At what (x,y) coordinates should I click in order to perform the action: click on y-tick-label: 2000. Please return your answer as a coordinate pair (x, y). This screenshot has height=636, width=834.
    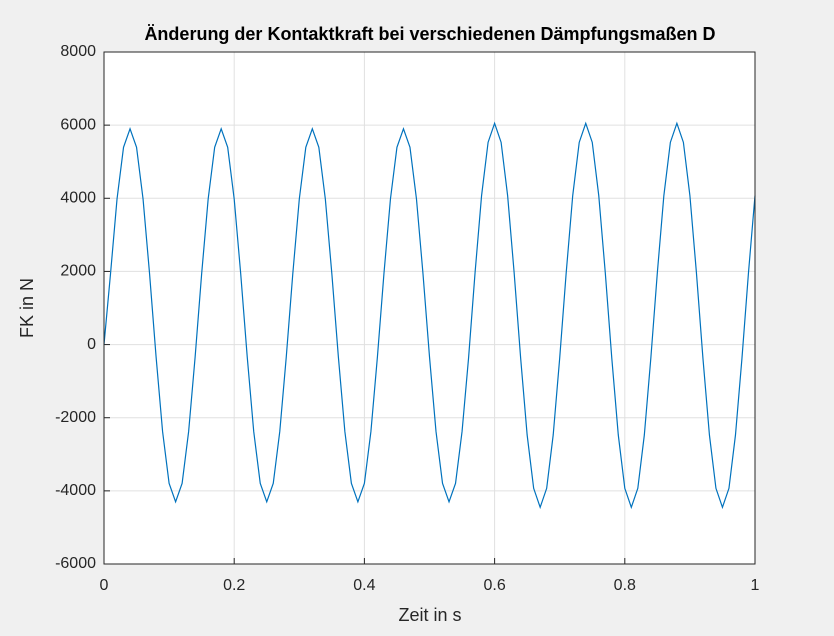
    Looking at the image, I should click on (78, 271).